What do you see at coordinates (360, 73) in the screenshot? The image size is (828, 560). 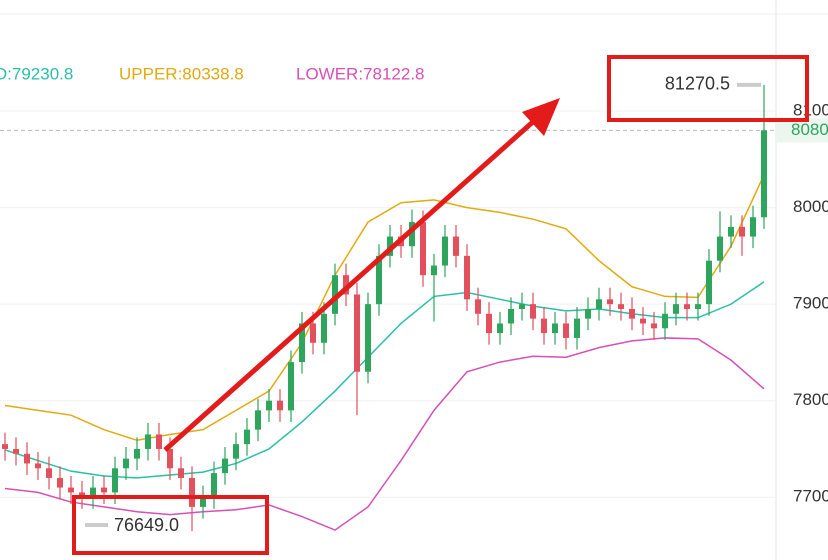 I see `legend-entry: LOWER:78122.8` at bounding box center [360, 73].